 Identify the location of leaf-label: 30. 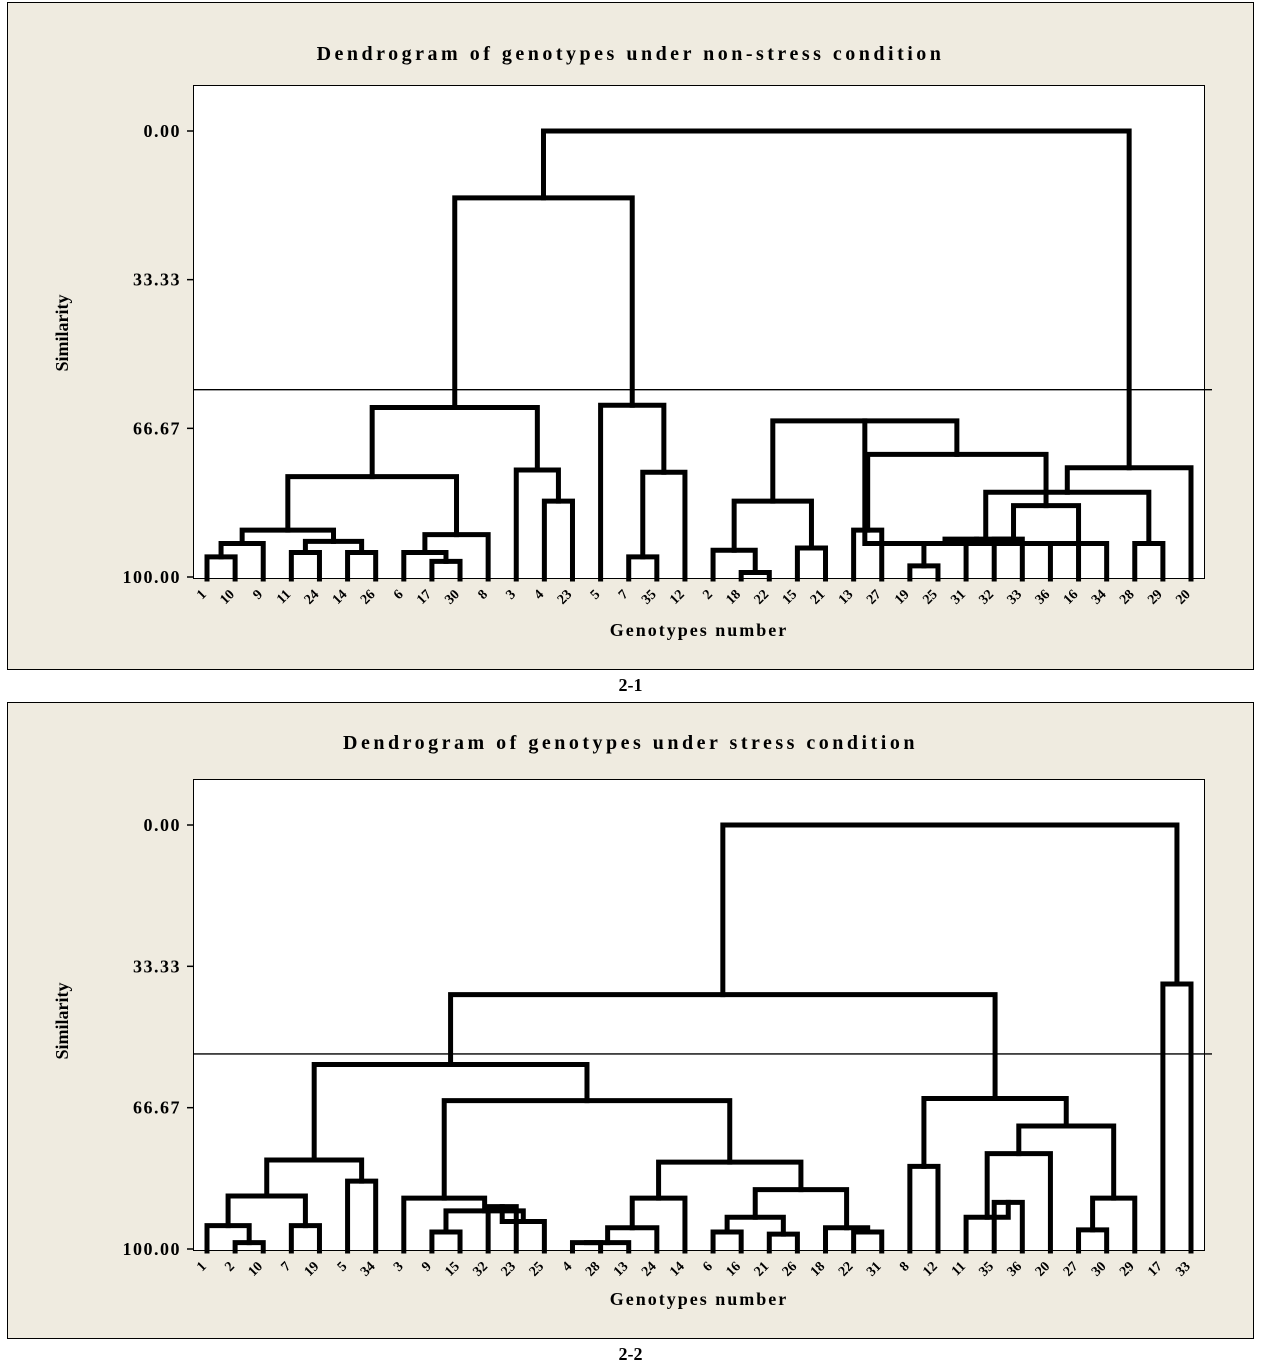
(1099, 1269).